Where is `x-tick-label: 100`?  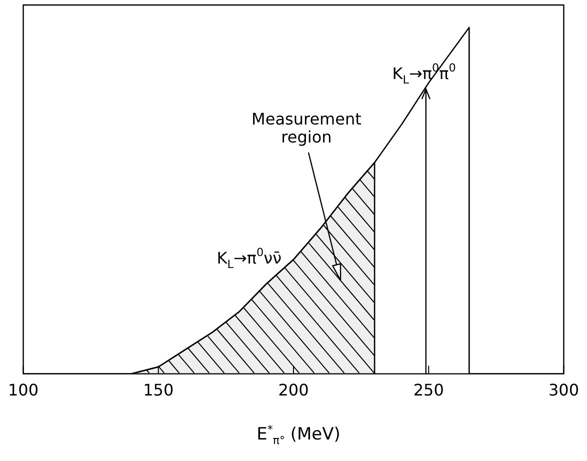 x-tick-label: 100 is located at coordinates (23, 390).